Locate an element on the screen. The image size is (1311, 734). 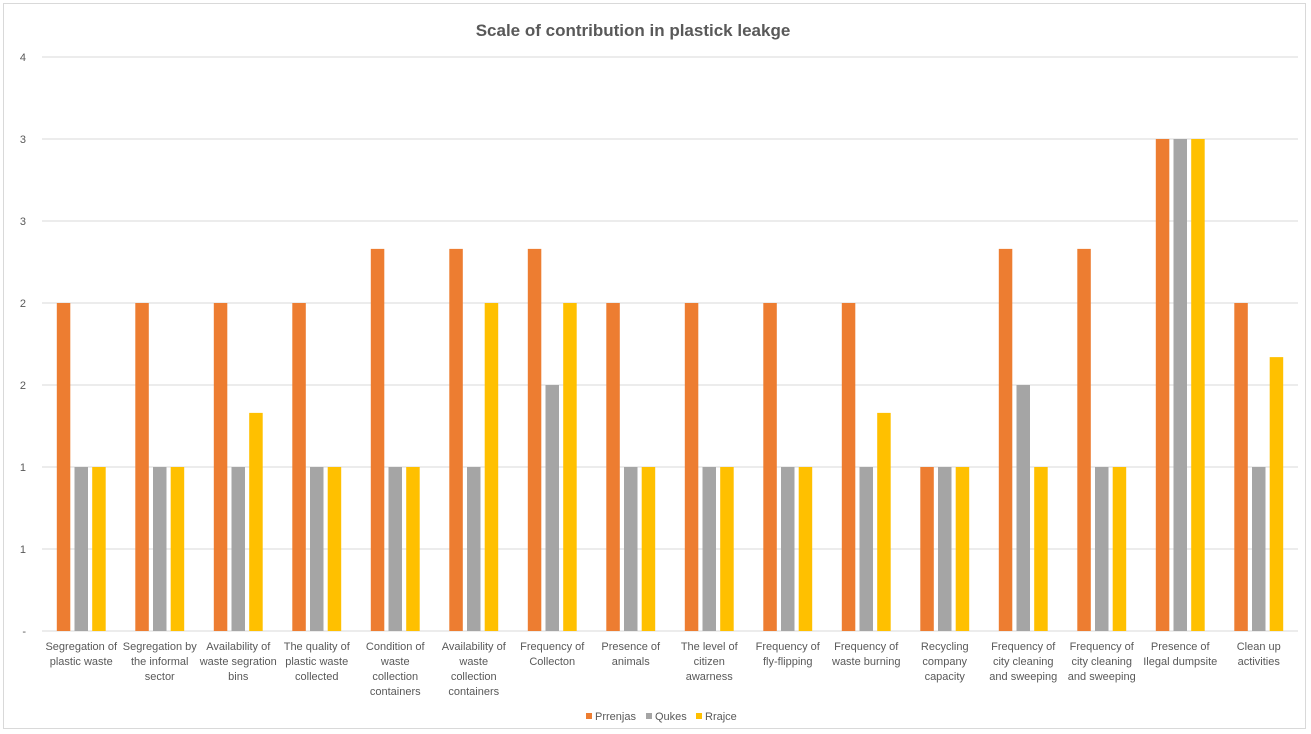
y-tick-label: - is located at coordinates (24, 632).